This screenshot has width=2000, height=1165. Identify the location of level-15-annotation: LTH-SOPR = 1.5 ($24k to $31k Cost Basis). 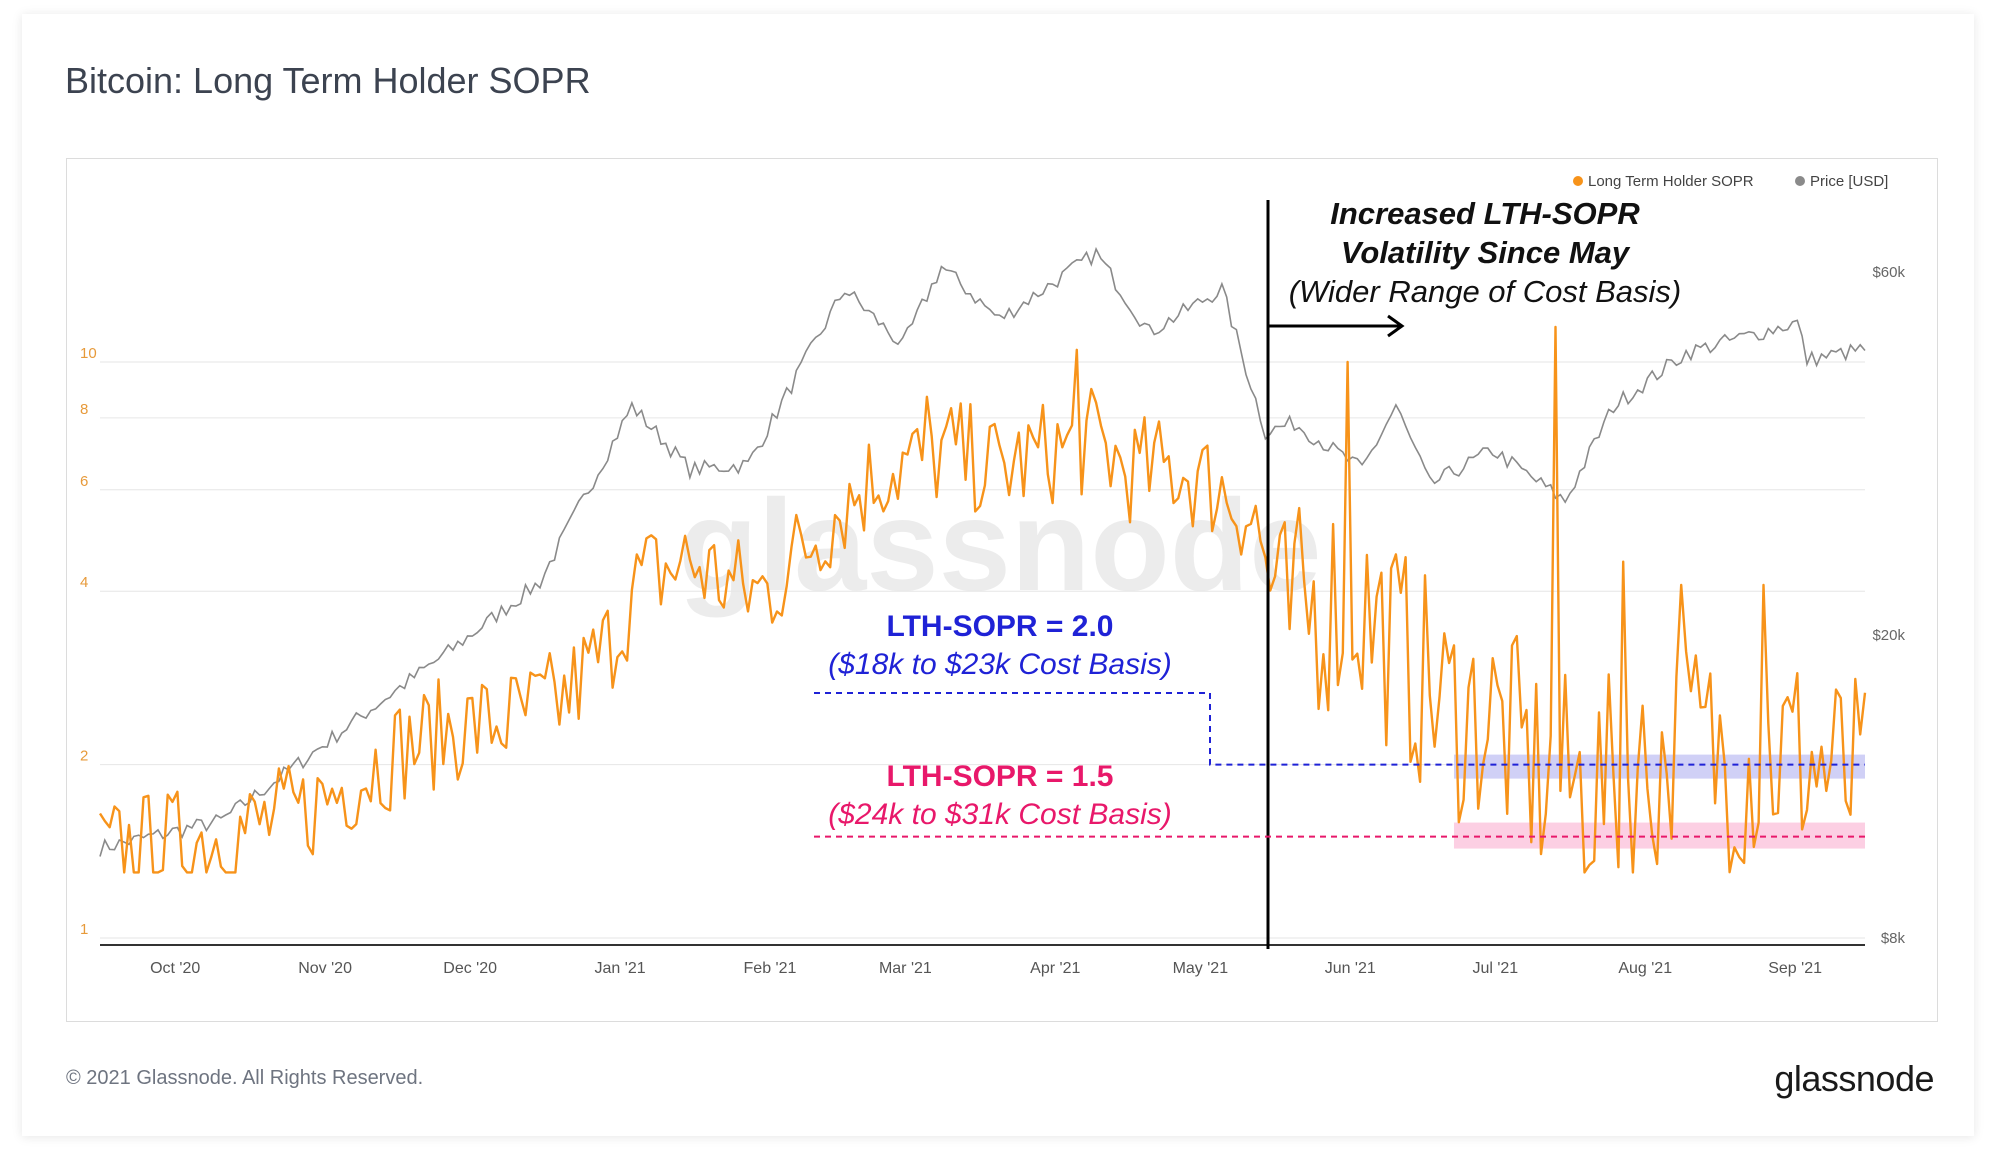
(1000, 796).